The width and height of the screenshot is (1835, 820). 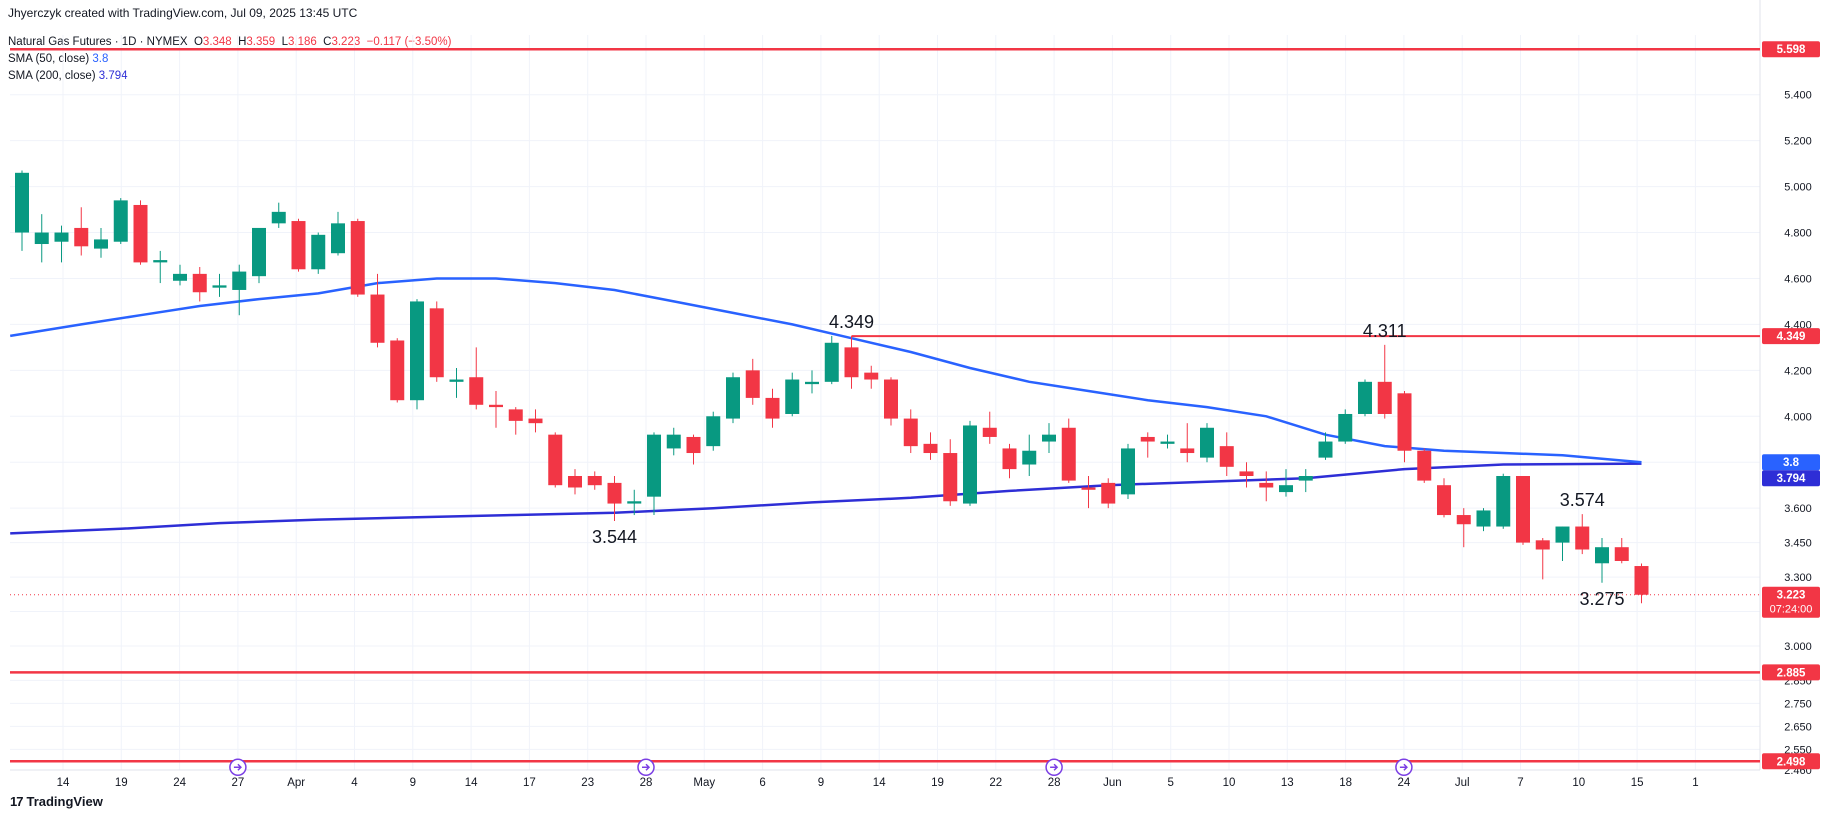 I want to click on y-tick-label: 3.300, so click(x=1798, y=578).